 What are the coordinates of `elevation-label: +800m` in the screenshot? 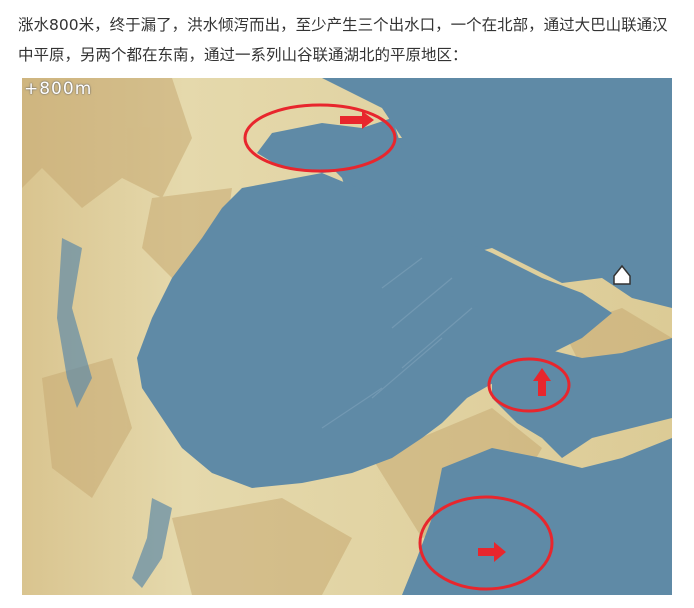 It's located at (58, 89).